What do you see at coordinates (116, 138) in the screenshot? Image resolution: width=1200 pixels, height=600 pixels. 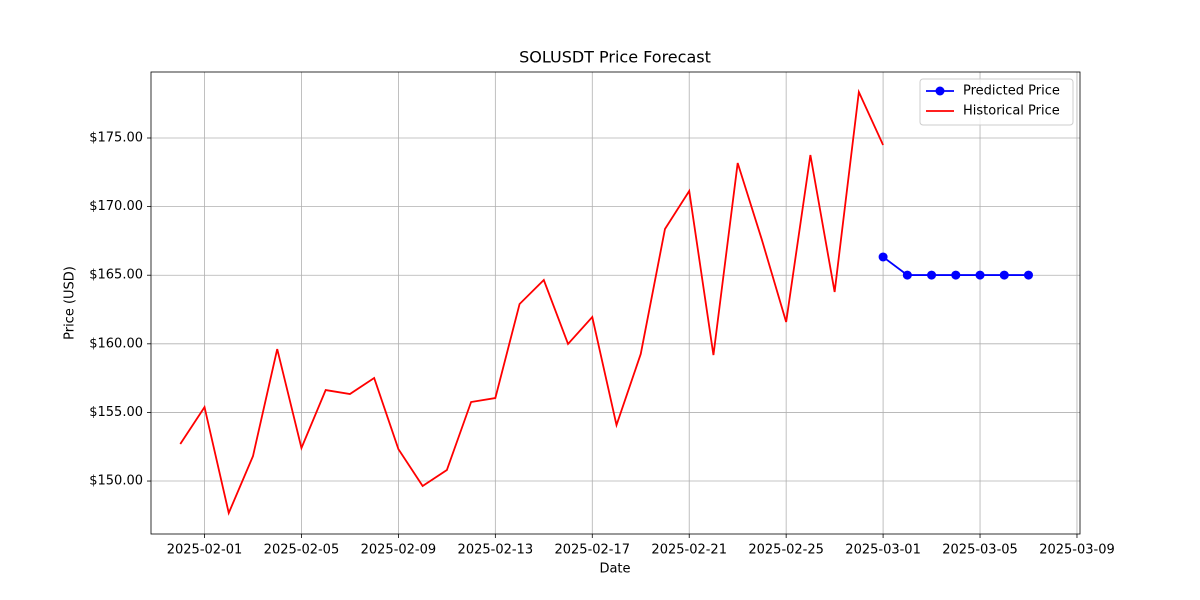 I see `y-tick-label: $175.00` at bounding box center [116, 138].